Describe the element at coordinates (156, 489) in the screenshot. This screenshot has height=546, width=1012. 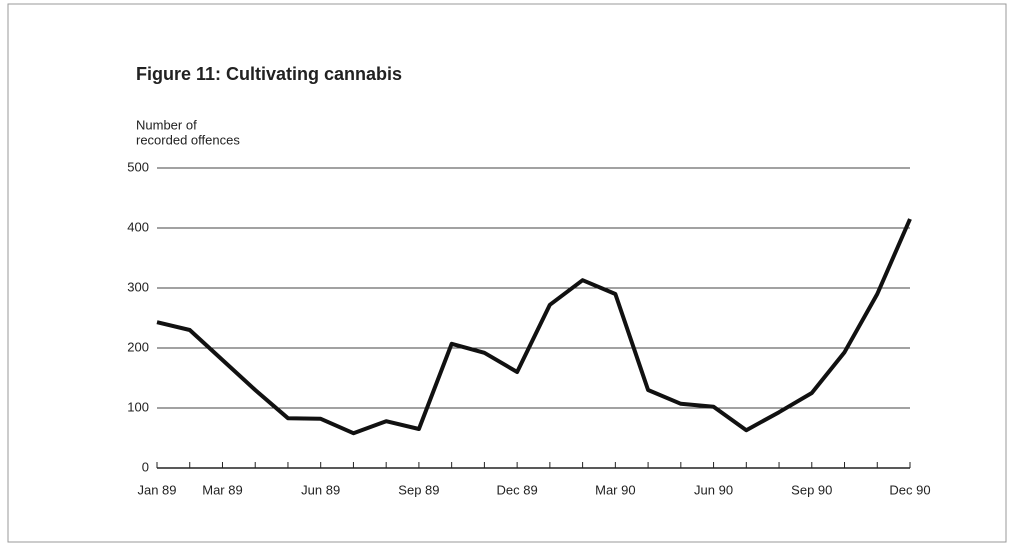
I see `x-tick-label: Jan 89` at that location.